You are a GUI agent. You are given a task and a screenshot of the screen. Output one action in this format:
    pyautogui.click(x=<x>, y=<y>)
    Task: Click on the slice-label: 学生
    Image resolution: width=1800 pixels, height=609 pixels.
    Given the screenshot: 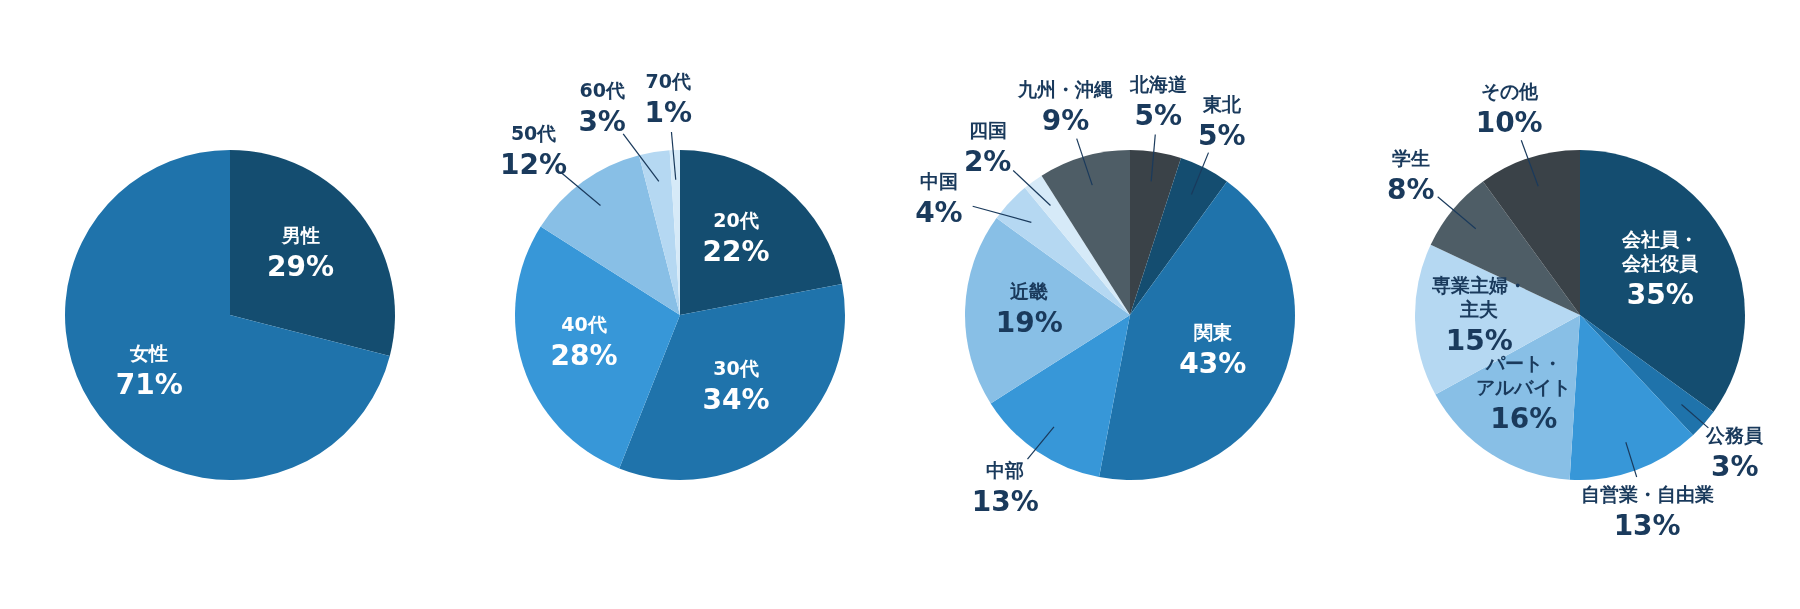 What is the action you would take?
    pyautogui.click(x=1410, y=158)
    